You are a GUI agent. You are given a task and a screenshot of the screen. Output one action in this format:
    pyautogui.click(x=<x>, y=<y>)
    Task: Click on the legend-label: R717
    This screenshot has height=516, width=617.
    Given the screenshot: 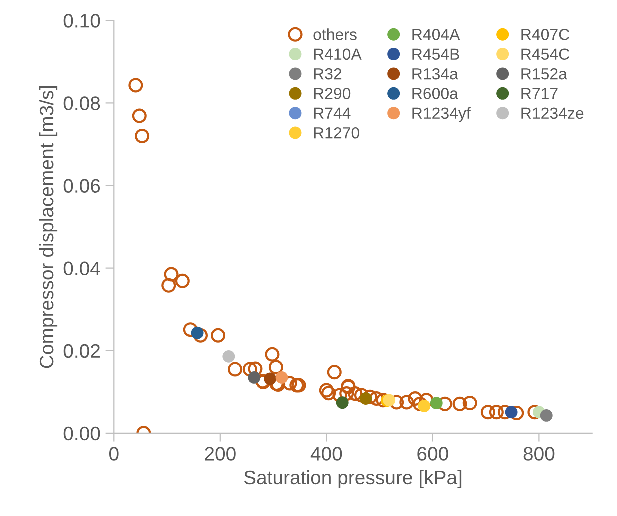 What is the action you would take?
    pyautogui.click(x=540, y=94)
    